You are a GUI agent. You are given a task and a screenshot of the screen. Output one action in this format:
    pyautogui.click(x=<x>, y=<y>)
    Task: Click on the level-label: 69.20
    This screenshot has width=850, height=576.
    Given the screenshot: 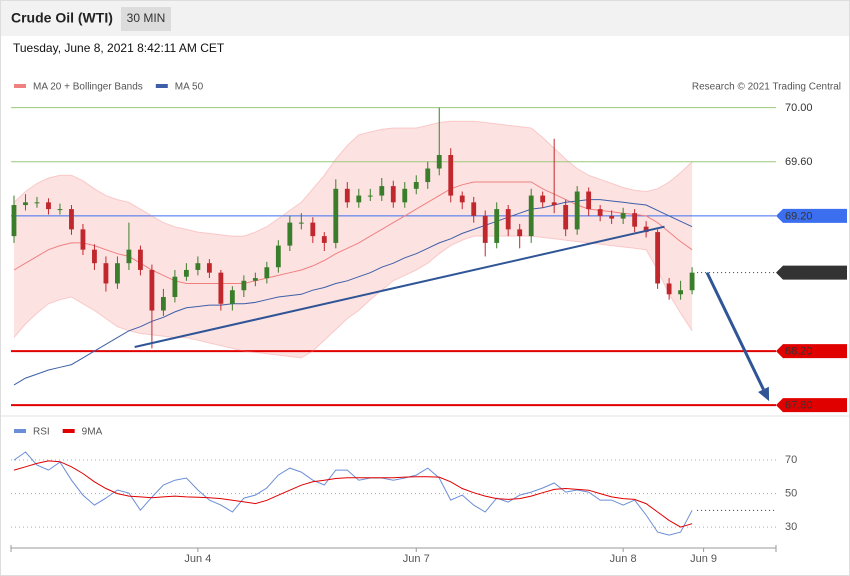 What is the action you would take?
    pyautogui.click(x=799, y=216)
    